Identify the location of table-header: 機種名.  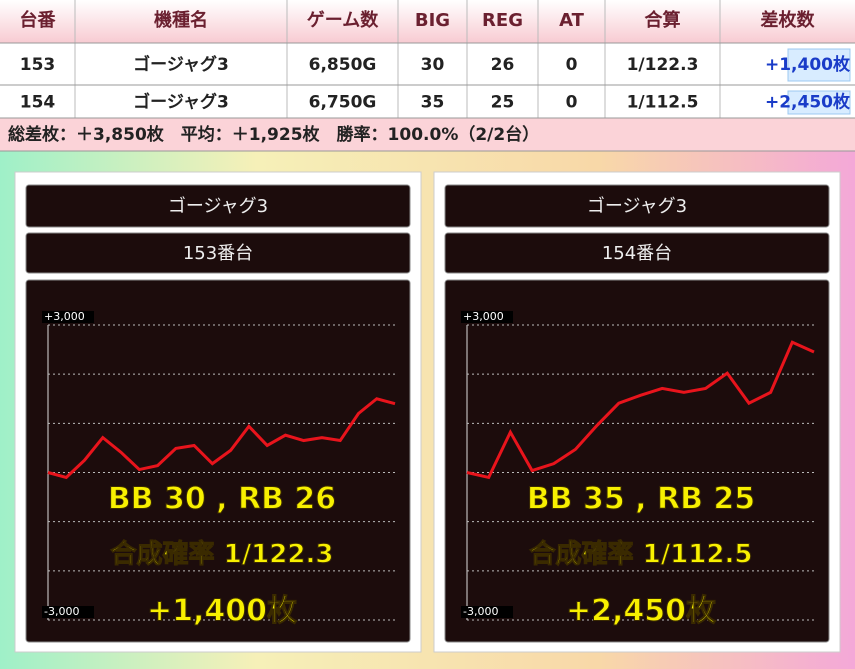
(181, 20).